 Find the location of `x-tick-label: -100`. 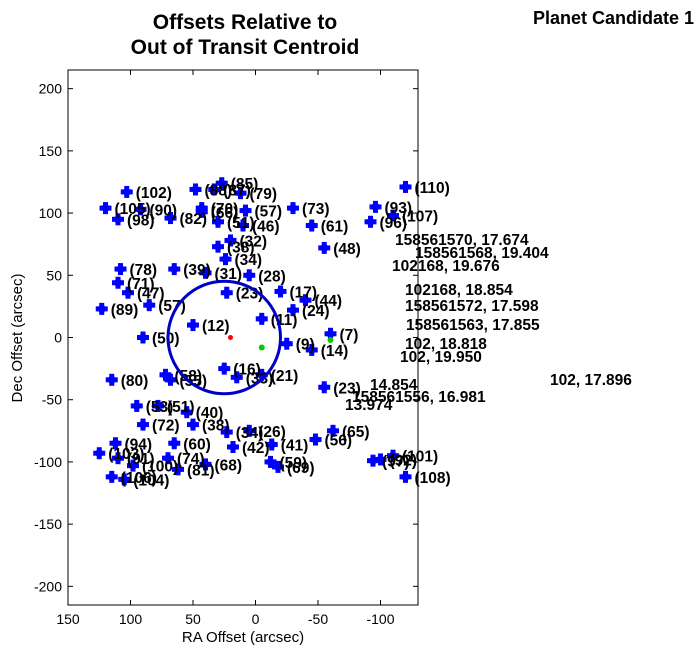

x-tick-label: -100 is located at coordinates (380, 619).